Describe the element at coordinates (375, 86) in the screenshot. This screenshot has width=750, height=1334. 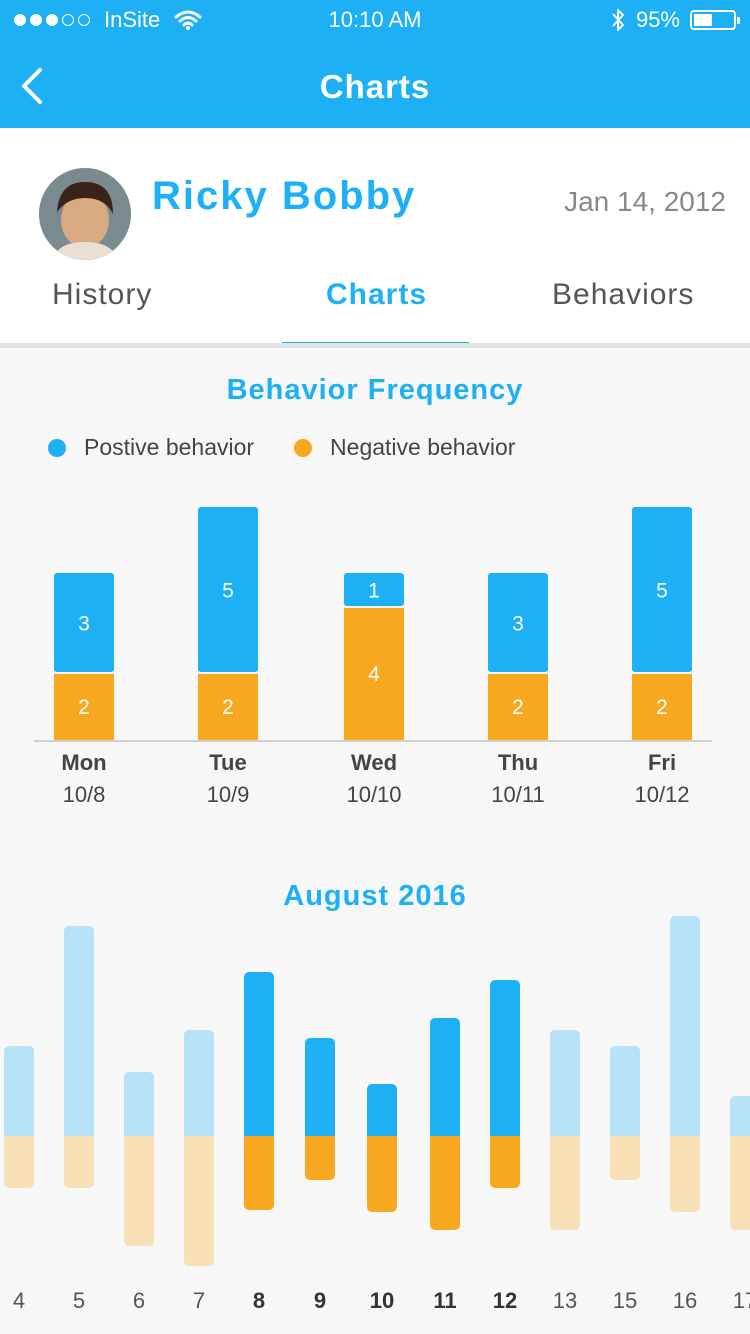
I see `page-title: Charts` at that location.